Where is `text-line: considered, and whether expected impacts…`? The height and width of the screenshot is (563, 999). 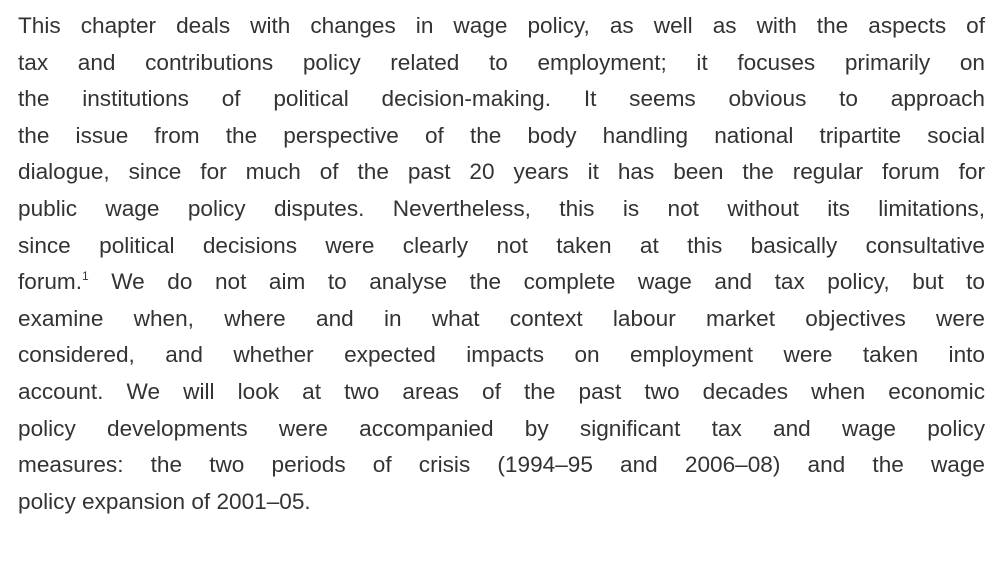
text-line: considered, and whether expected impacts… is located at coordinates (501, 355).